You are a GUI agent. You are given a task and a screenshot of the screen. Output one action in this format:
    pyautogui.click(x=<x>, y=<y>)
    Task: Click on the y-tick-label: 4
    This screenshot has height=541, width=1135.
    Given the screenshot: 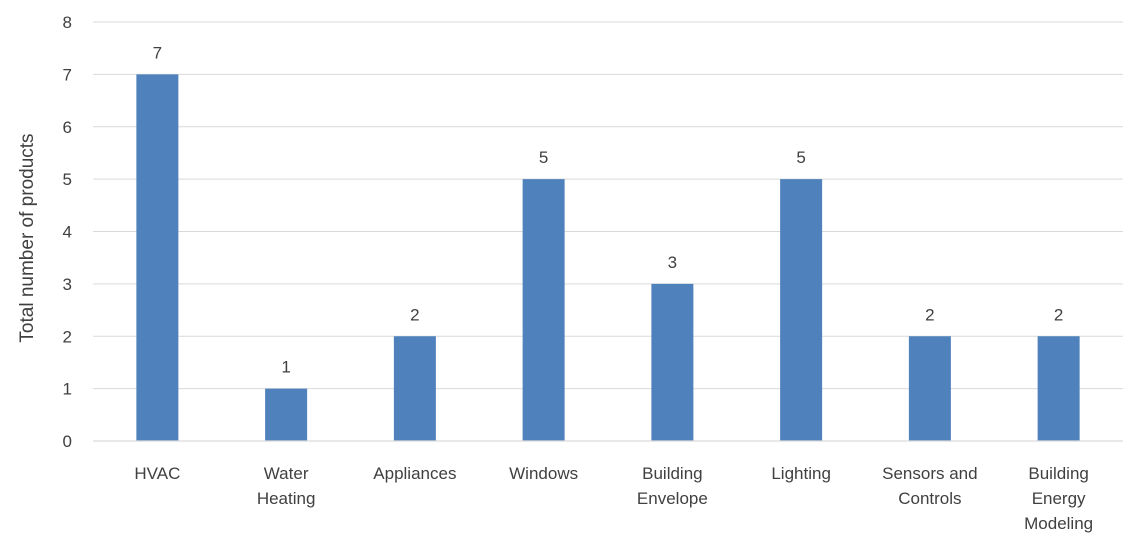 What is the action you would take?
    pyautogui.click(x=67, y=232)
    